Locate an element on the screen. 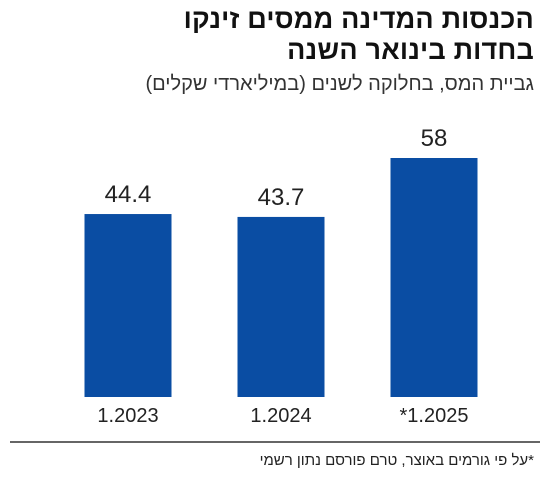  value-label-1: 43.7 is located at coordinates (281, 197).